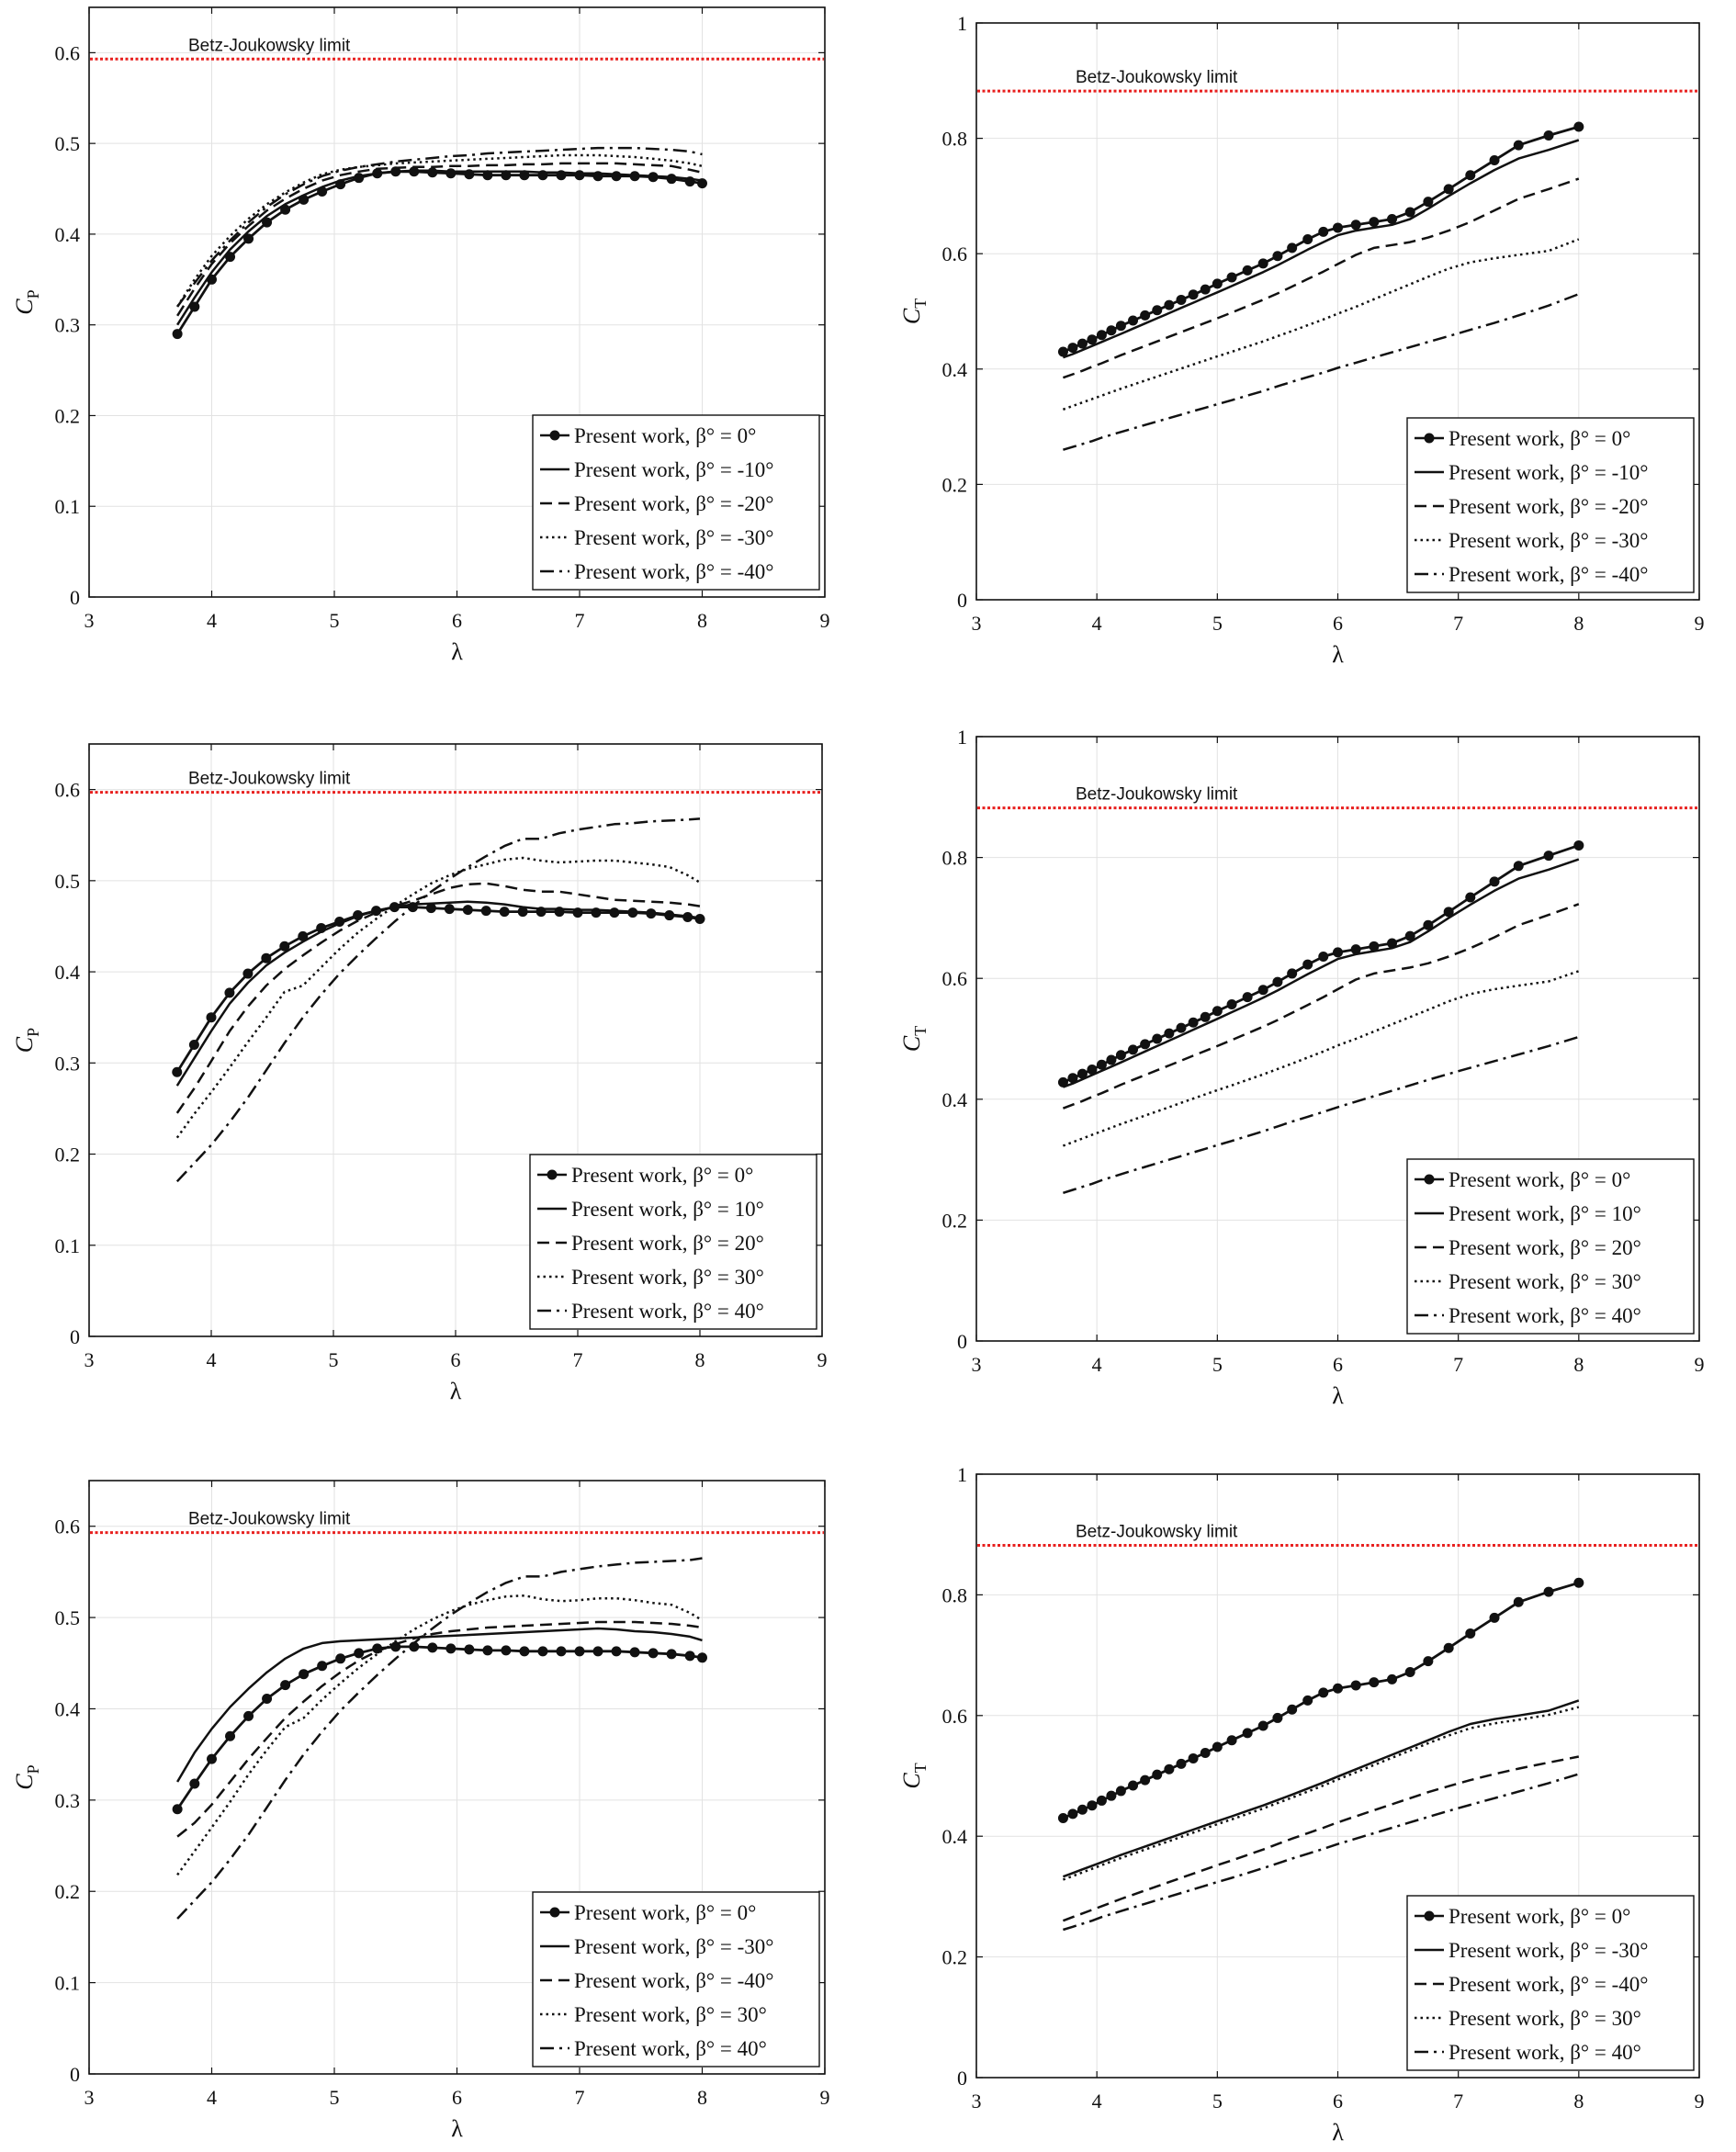 This screenshot has width=1736, height=2152. What do you see at coordinates (1338, 1364) in the screenshot?
I see `x-tick-label: 6` at bounding box center [1338, 1364].